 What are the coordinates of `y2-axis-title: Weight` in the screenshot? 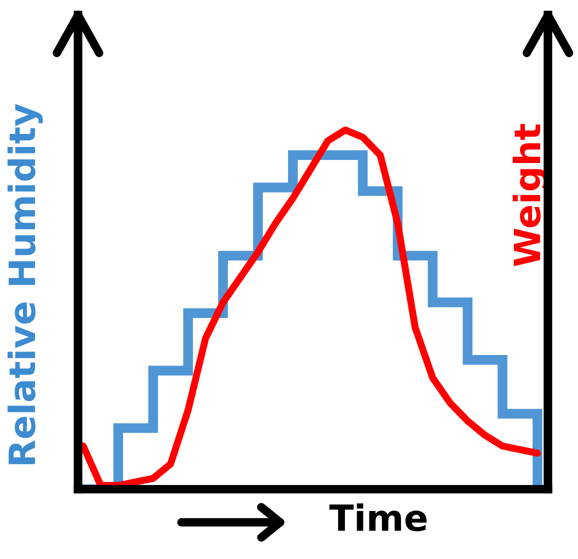 It's located at (530, 195).